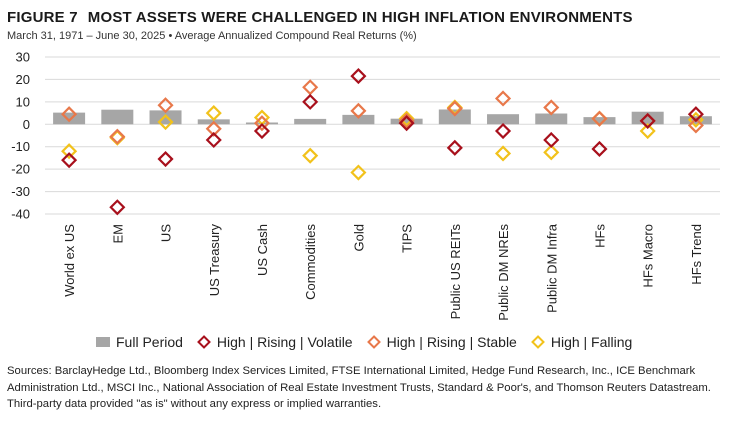  Describe the element at coordinates (20, 146) in the screenshot. I see `y-tick-label: -10` at that location.